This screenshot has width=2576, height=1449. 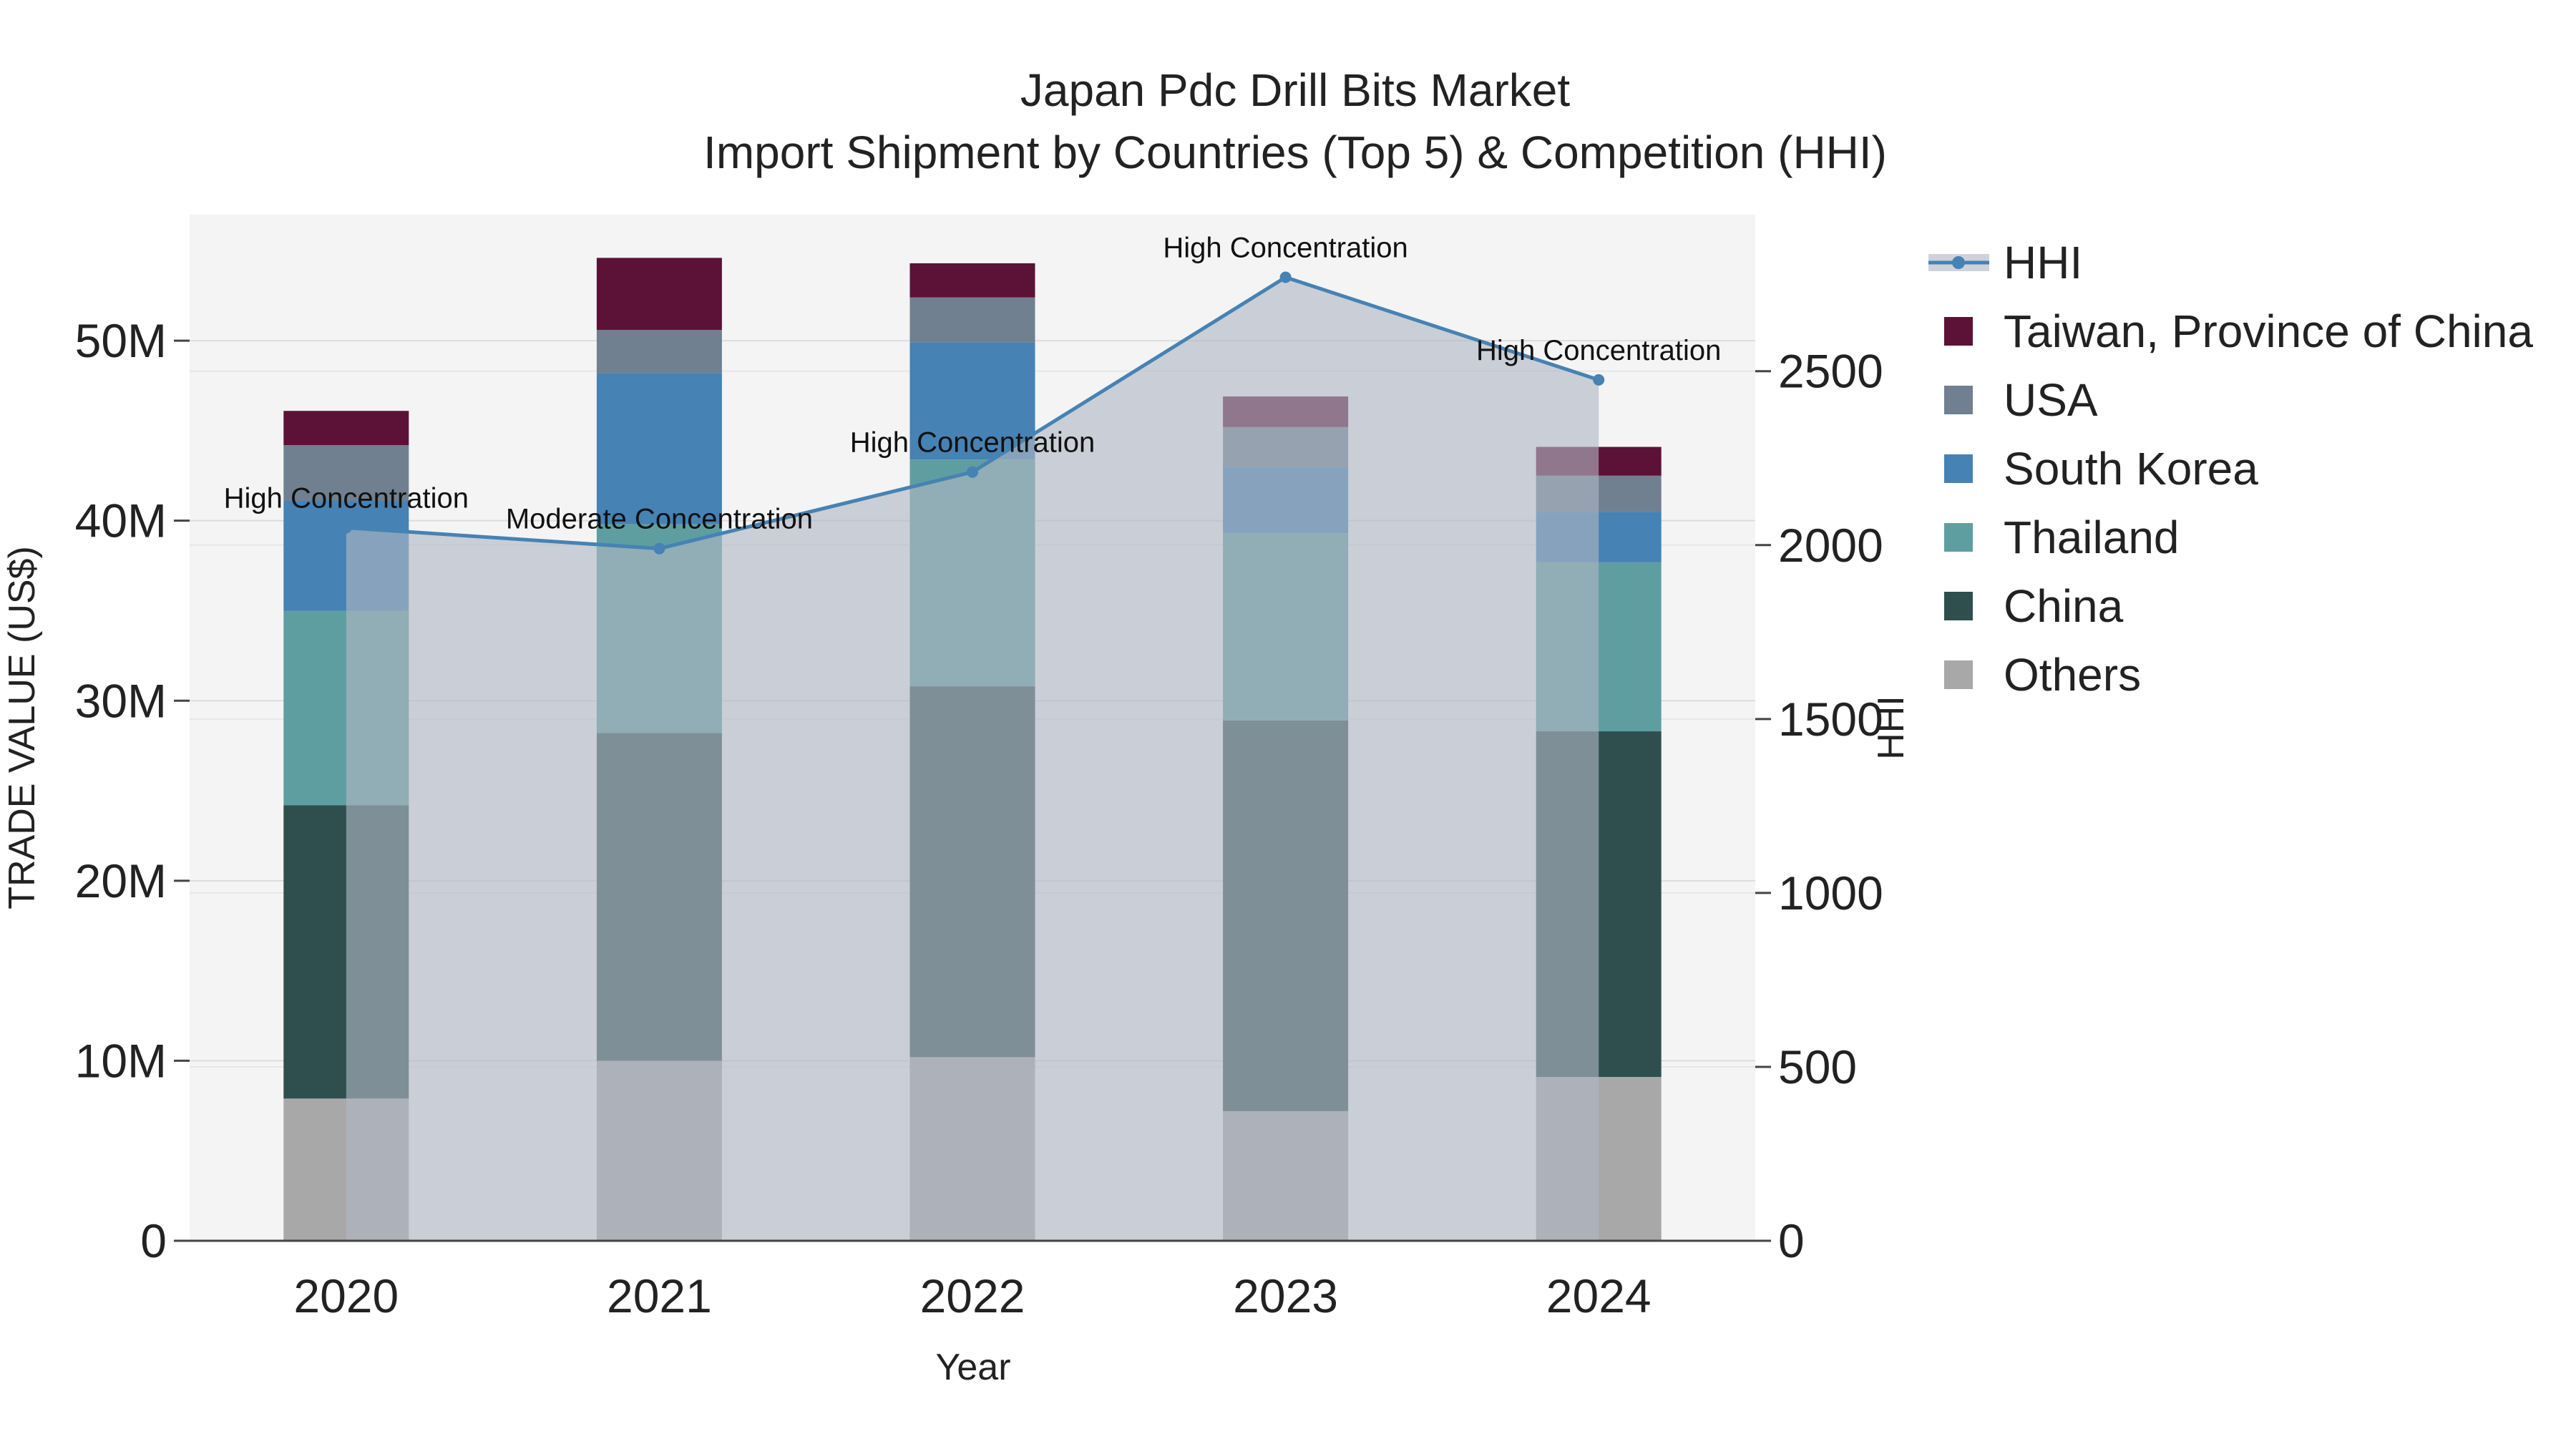 I want to click on legend-item-usa: USA, so click(x=2021, y=400).